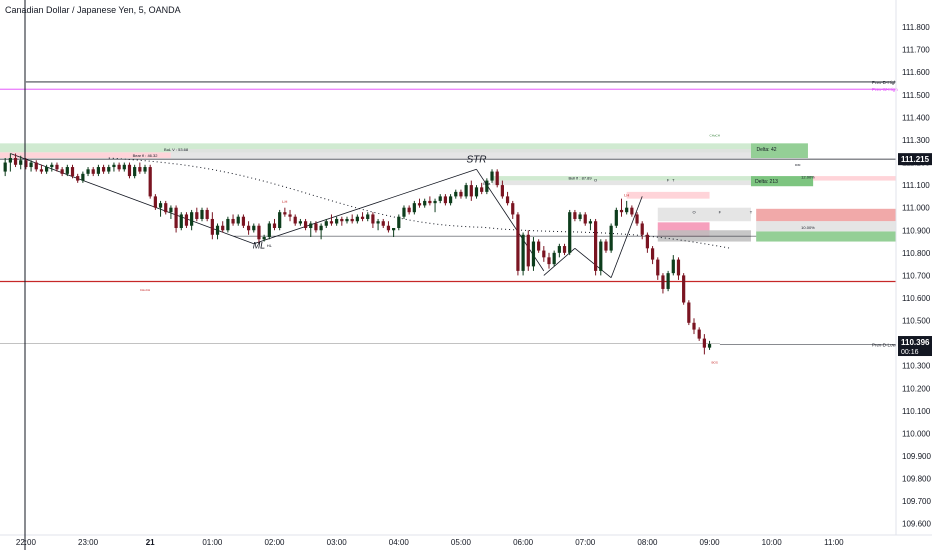 Image resolution: width=932 pixels, height=555 pixels. Describe the element at coordinates (585, 542) in the screenshot. I see `x-tick-label: 07:00` at that location.